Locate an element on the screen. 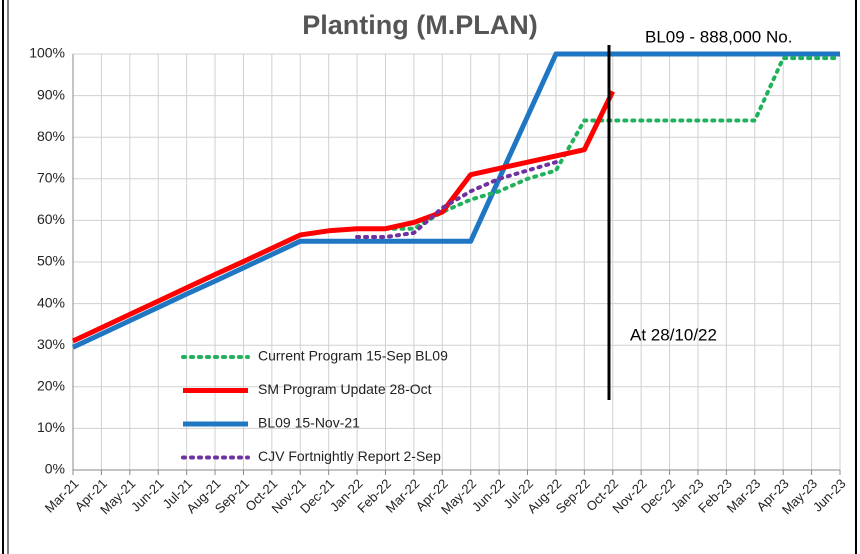  y-tick-label: 30% is located at coordinates (51, 344).